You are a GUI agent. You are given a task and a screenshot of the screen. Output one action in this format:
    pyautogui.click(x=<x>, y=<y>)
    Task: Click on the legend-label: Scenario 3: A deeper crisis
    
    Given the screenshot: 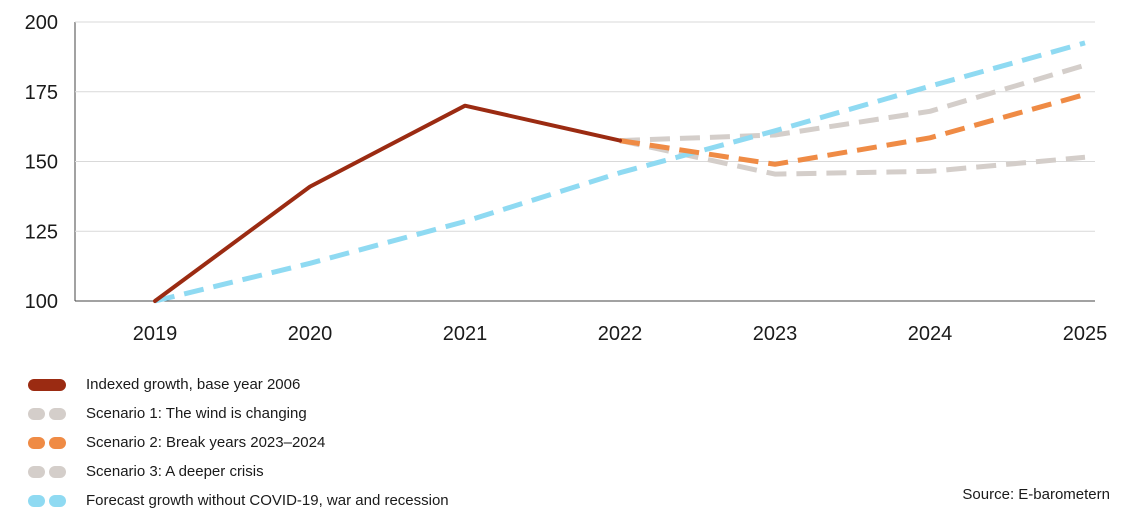 What is the action you would take?
    pyautogui.click(x=175, y=471)
    